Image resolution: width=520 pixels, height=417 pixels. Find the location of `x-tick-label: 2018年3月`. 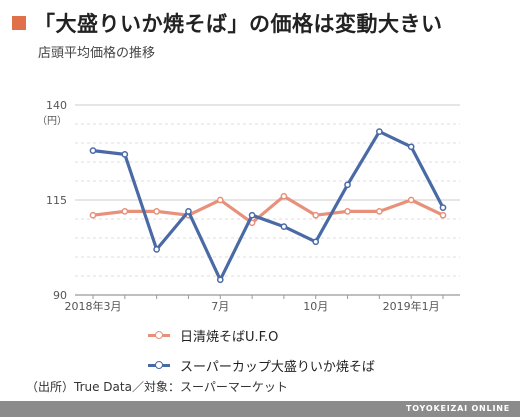

x-tick-label: 2018年3月 is located at coordinates (93, 306).